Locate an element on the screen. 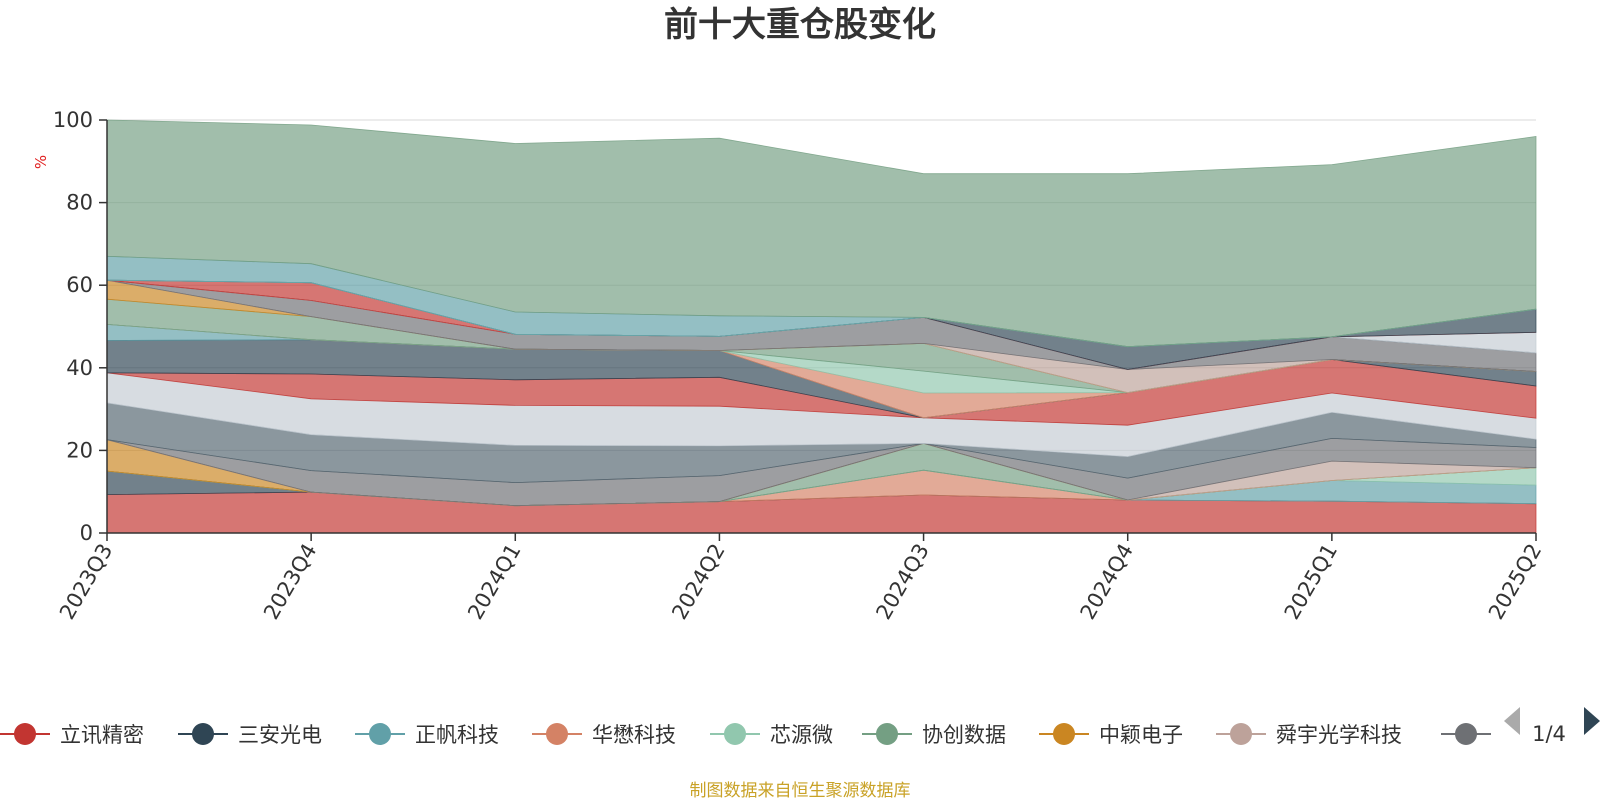  legend-label: 舜宇光学科技 is located at coordinates (1339, 735).